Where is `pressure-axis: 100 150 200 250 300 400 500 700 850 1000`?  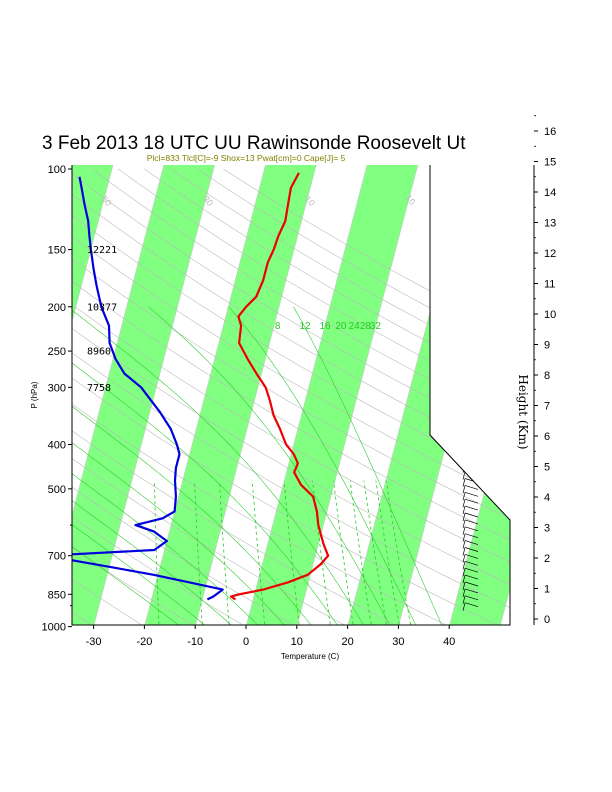
pressure-axis: 100 150 200 250 300 400 500 700 850 1000 is located at coordinates (57, 399).